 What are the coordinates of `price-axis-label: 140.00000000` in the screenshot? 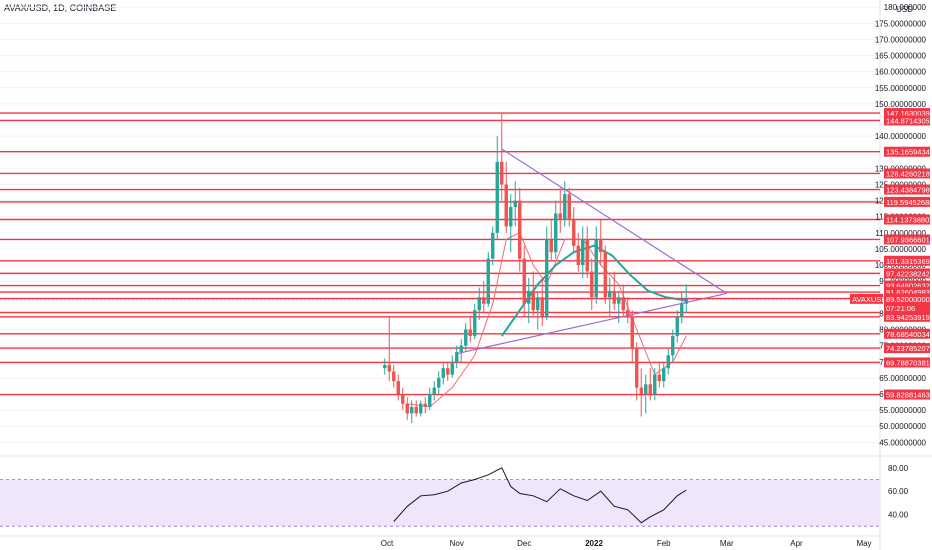 It's located at (901, 136).